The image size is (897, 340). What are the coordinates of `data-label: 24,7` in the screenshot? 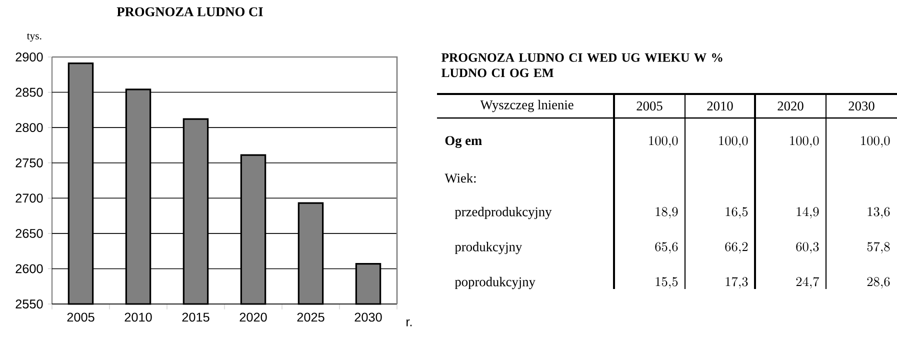 It's located at (808, 282).